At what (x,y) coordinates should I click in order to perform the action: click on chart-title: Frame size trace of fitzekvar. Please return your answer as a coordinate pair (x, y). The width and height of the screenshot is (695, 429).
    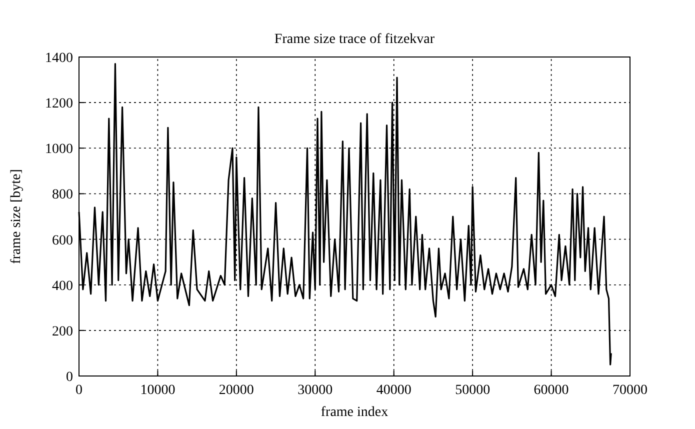
    Looking at the image, I should click on (354, 39).